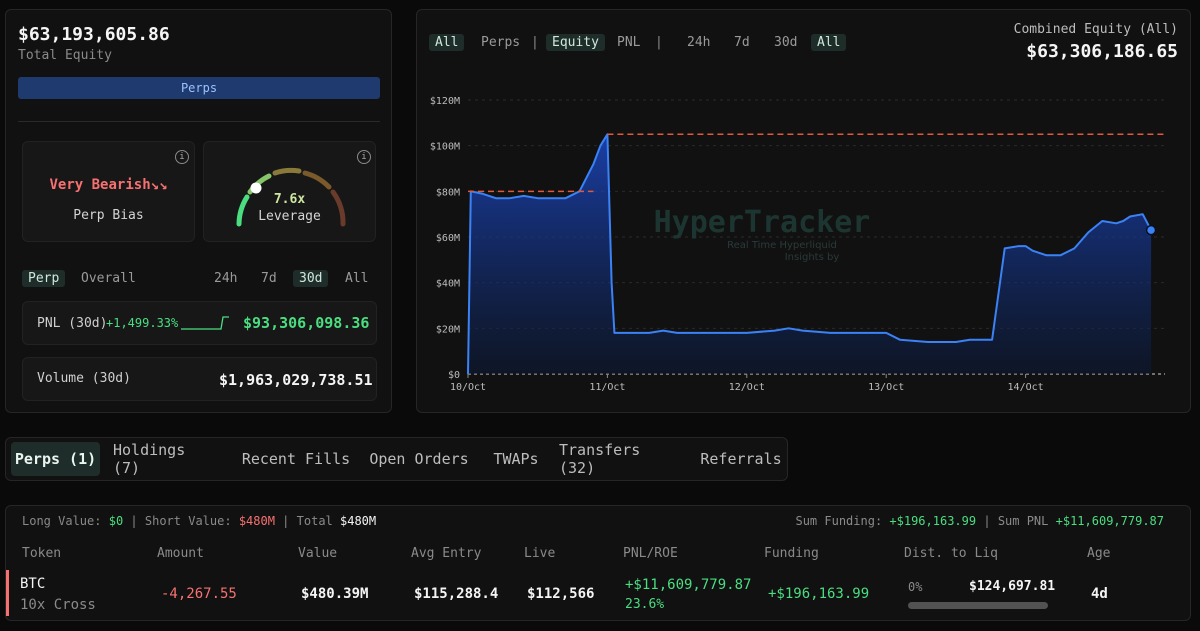  What do you see at coordinates (600, 459) in the screenshot?
I see `tab-transfers: Transfers (32)` at bounding box center [600, 459].